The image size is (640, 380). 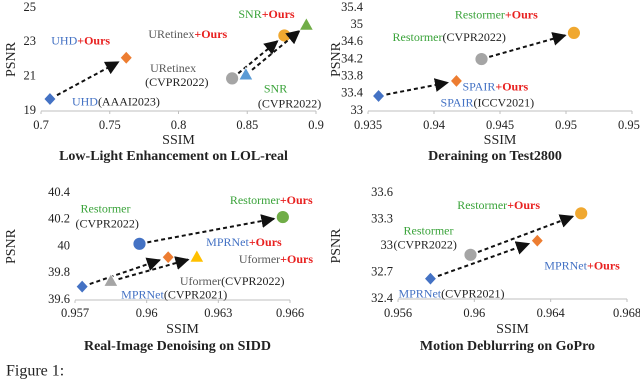 What do you see at coordinates (368, 125) in the screenshot?
I see `x-tick-label: 0.935` at bounding box center [368, 125].